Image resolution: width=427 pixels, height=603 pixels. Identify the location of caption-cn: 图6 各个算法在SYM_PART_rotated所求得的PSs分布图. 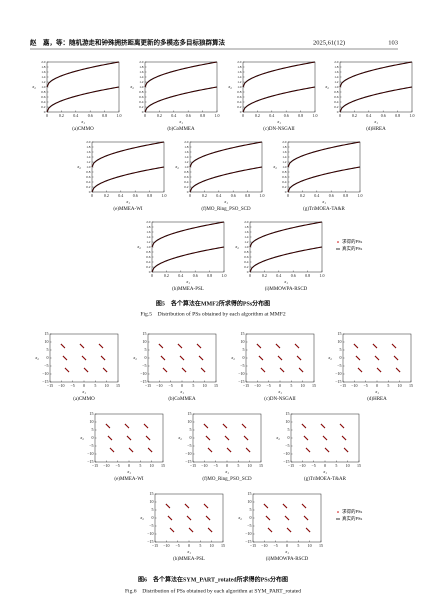
(213, 579).